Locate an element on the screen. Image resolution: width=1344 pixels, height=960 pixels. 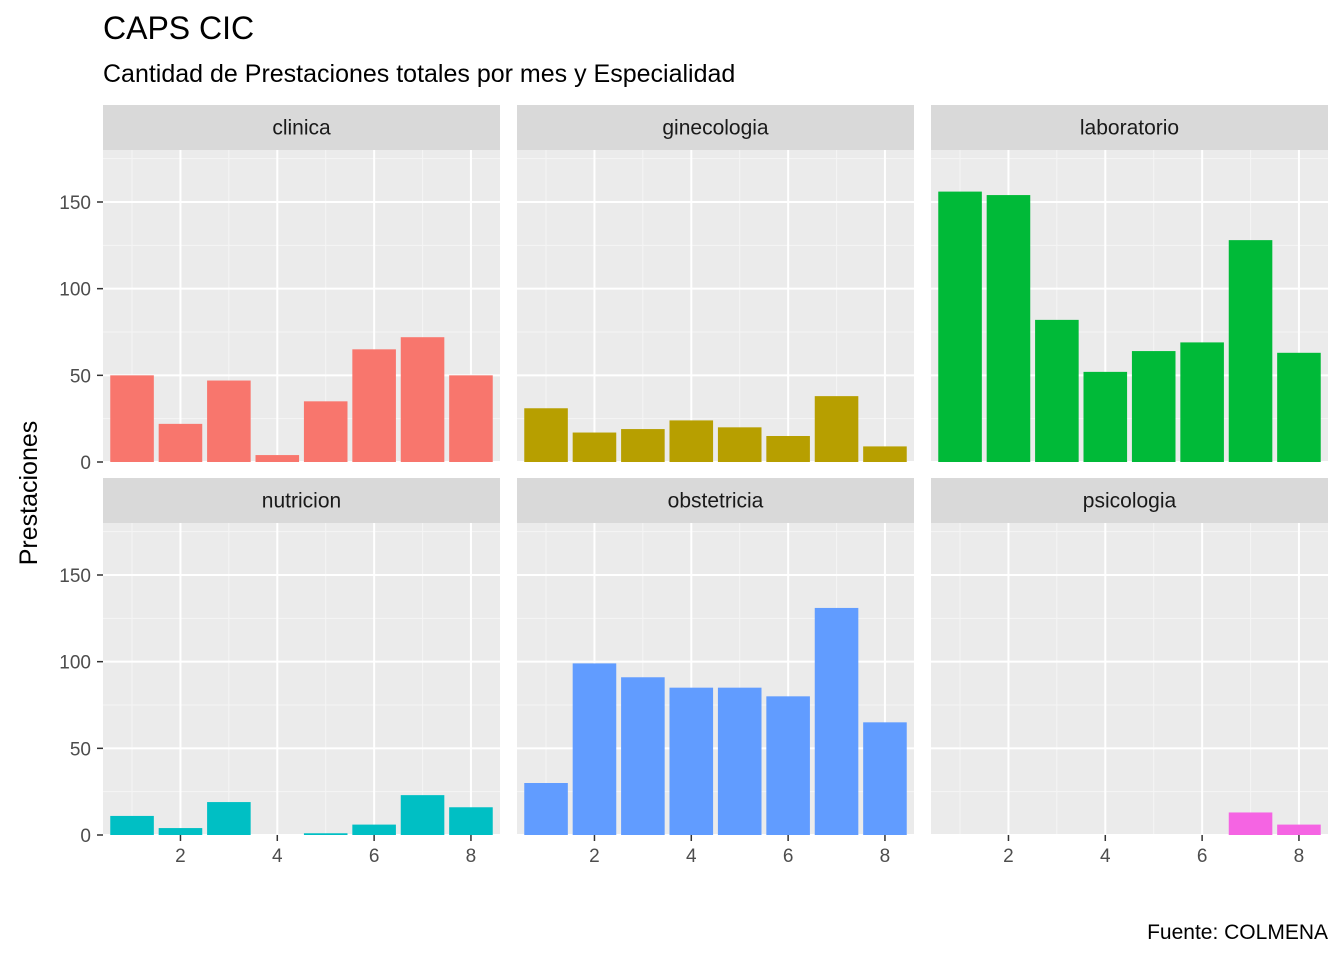
facet-label: ginecologia is located at coordinates (715, 128).